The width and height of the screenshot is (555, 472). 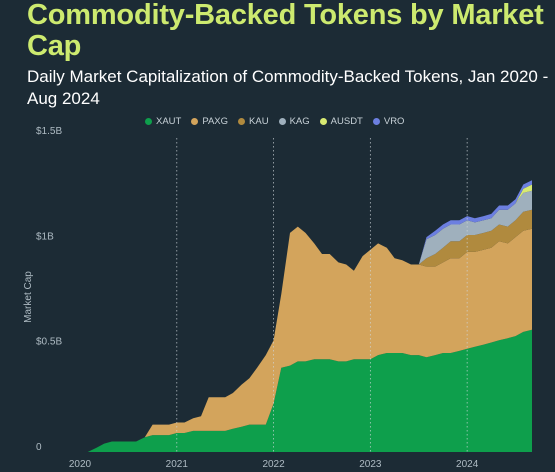 What do you see at coordinates (259, 121) in the screenshot?
I see `legend-label-kau: KAU` at bounding box center [259, 121].